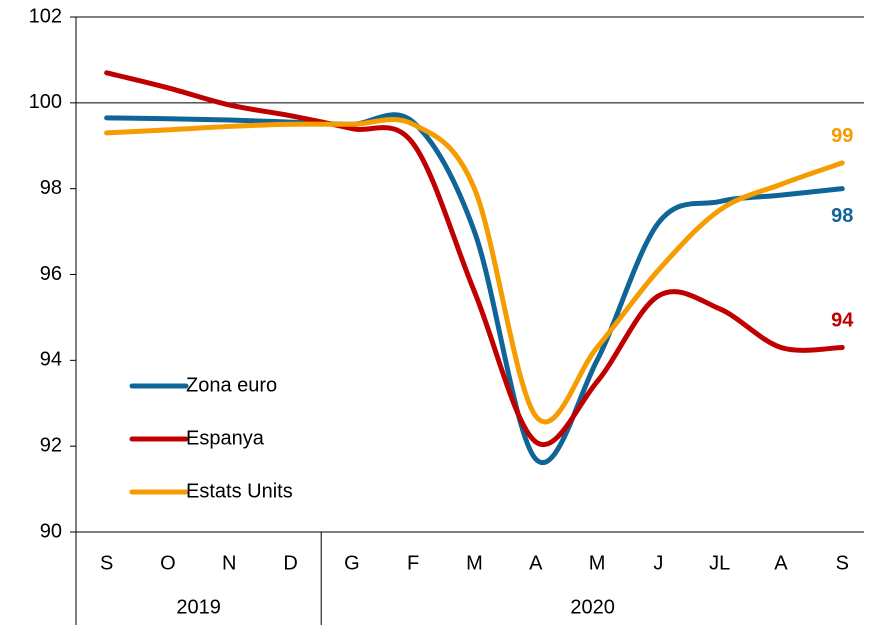  What do you see at coordinates (51, 188) in the screenshot?
I see `y-tick-label: 98` at bounding box center [51, 188].